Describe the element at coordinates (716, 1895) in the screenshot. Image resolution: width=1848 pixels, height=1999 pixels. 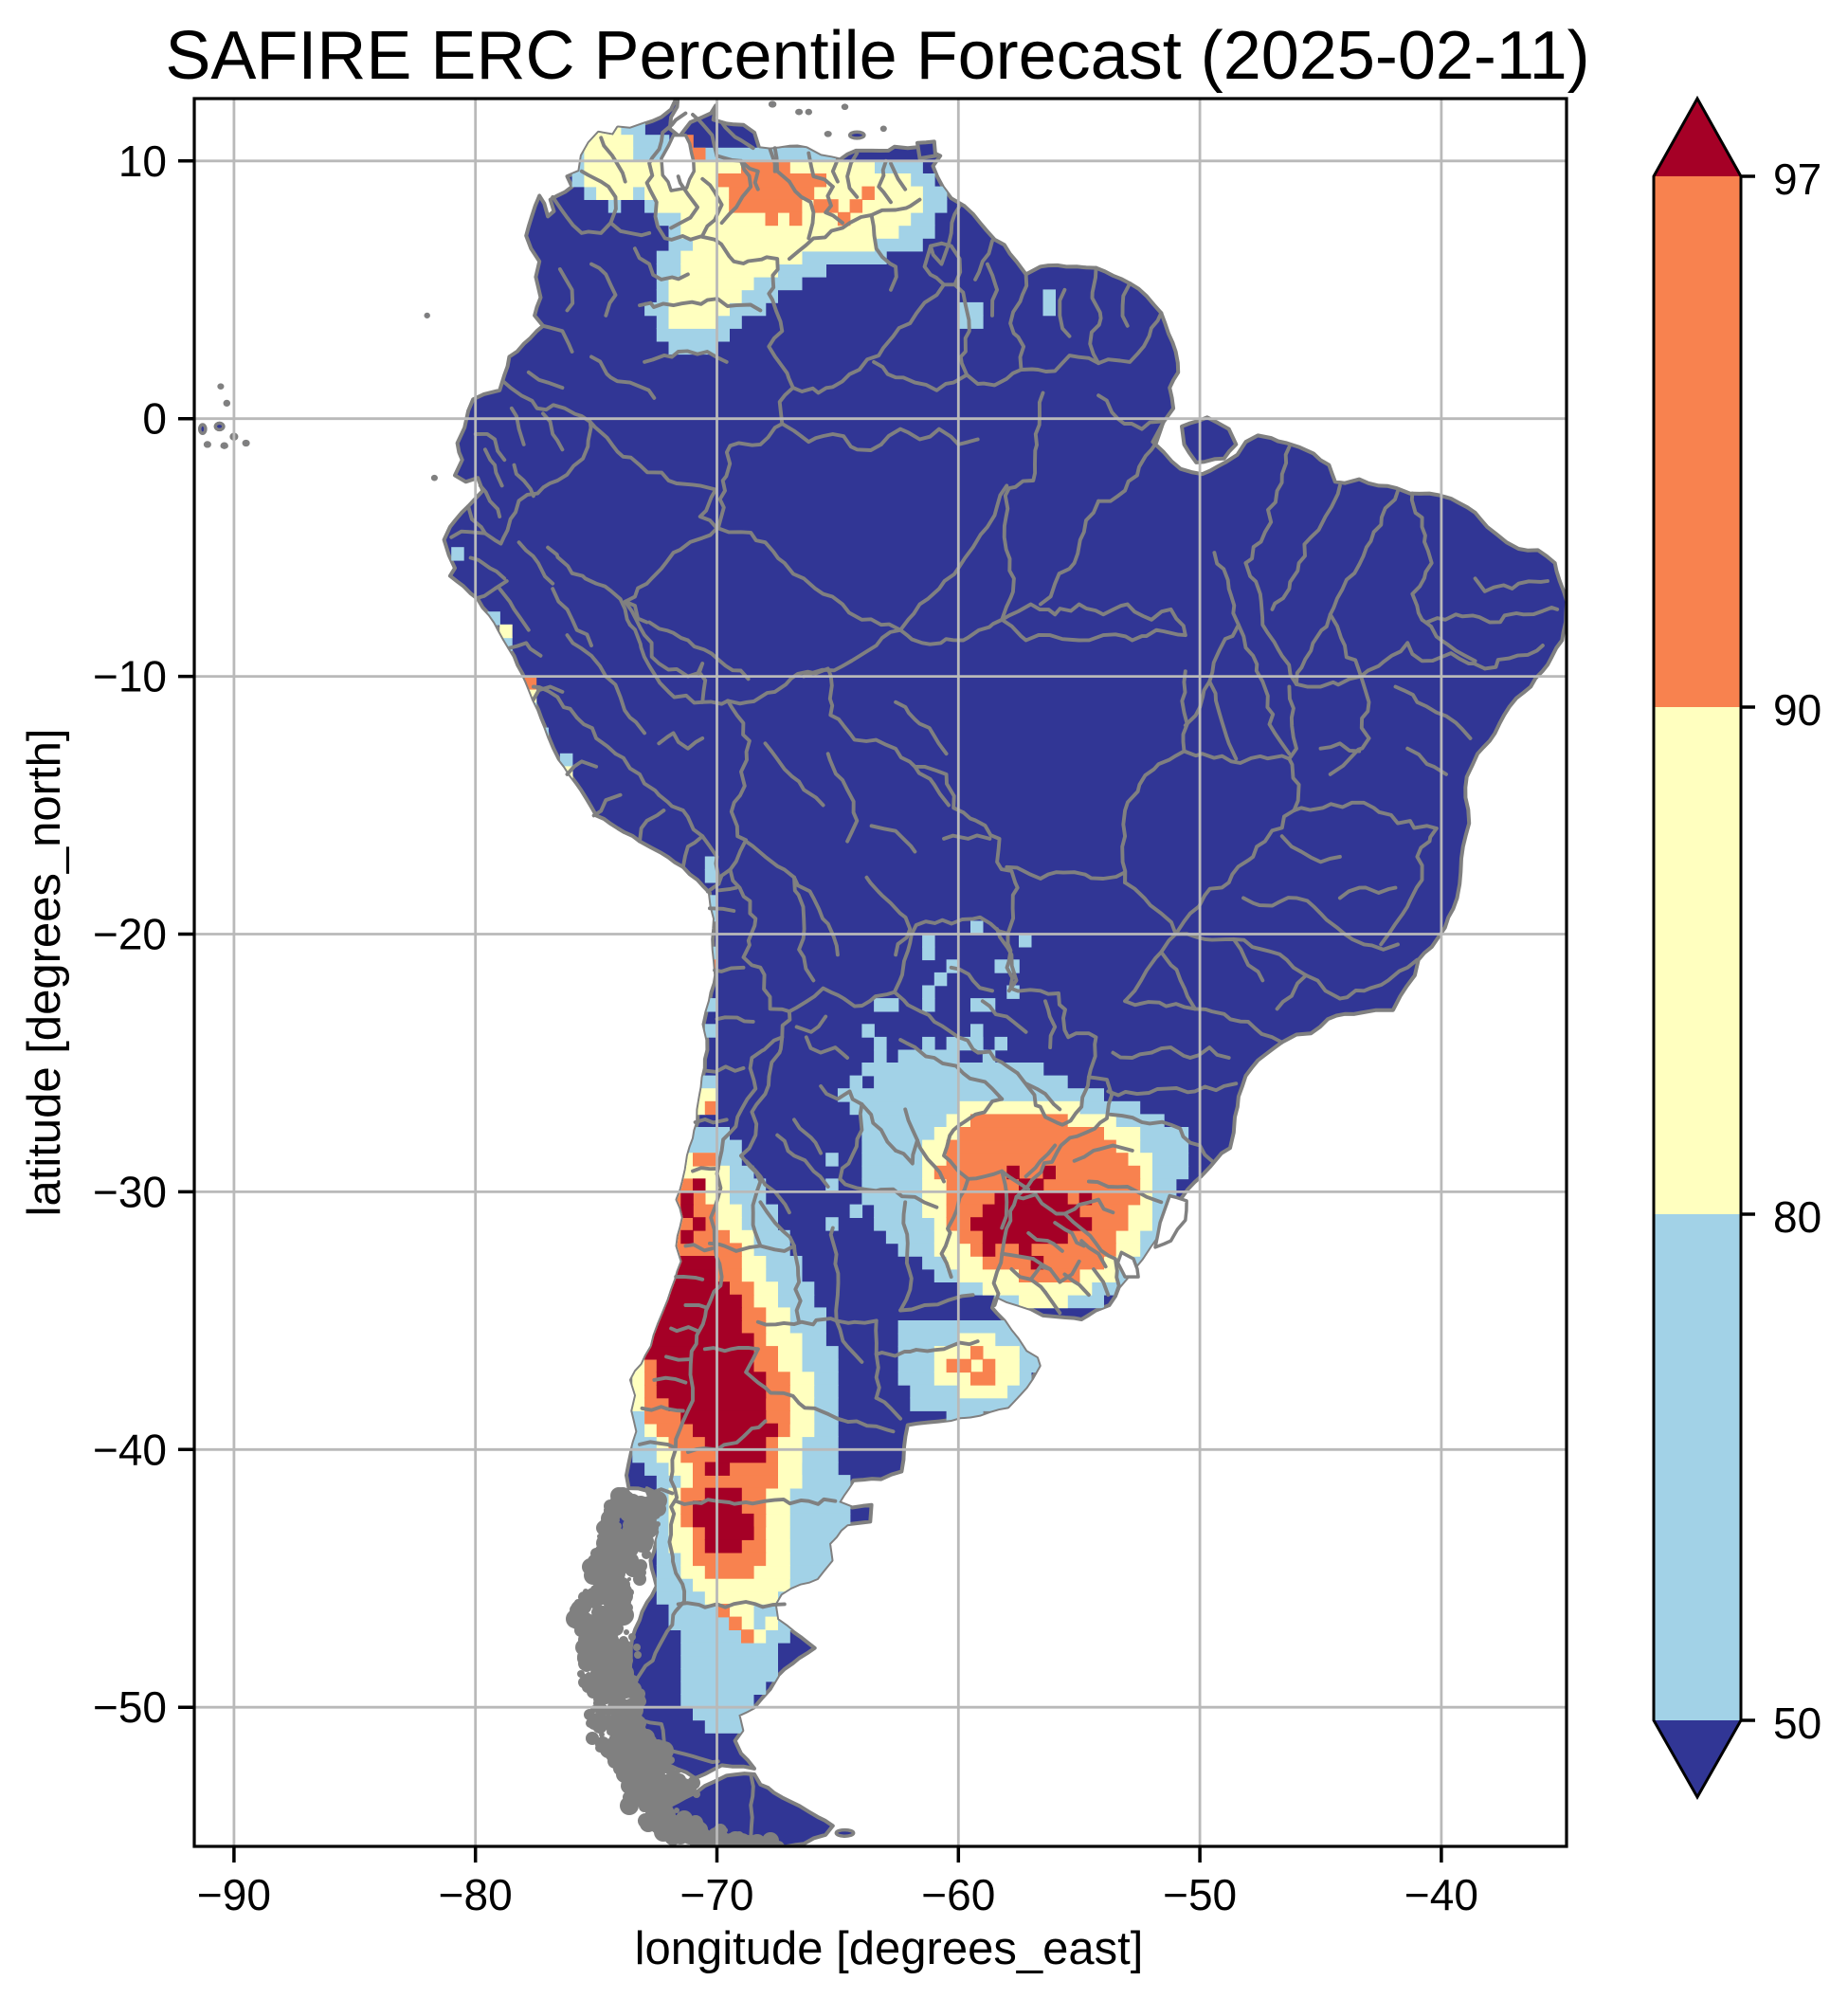
I see `svg-text: −70` at that location.